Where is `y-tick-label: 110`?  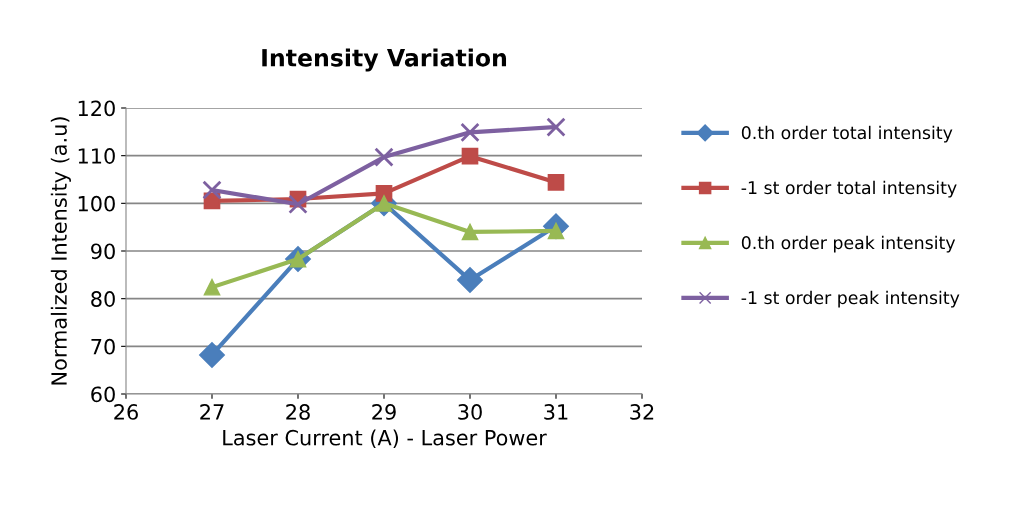
y-tick-label: 110 is located at coordinates (96, 156).